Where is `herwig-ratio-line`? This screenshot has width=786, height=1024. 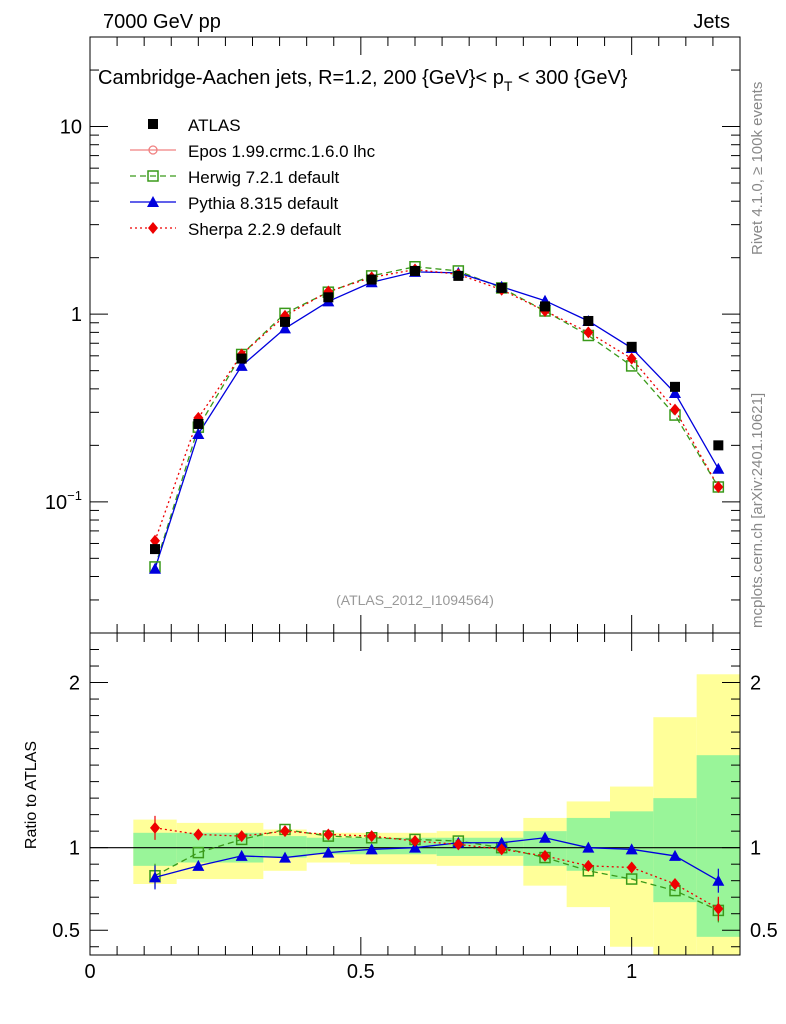
herwig-ratio-line is located at coordinates (436, 870).